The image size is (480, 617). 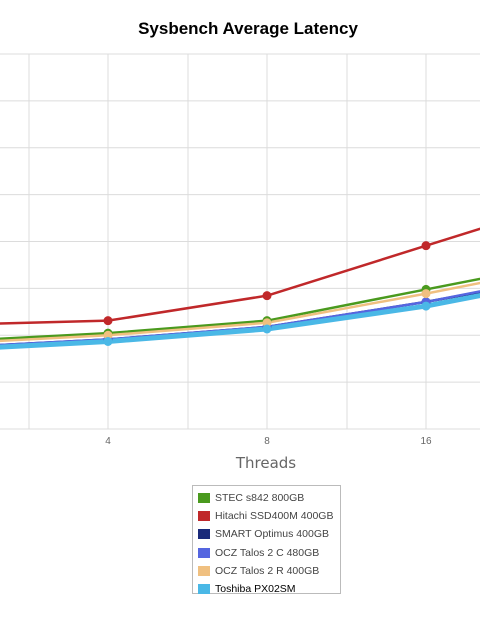 I want to click on x-tick-labels: 4 8 16, so click(x=268, y=441).